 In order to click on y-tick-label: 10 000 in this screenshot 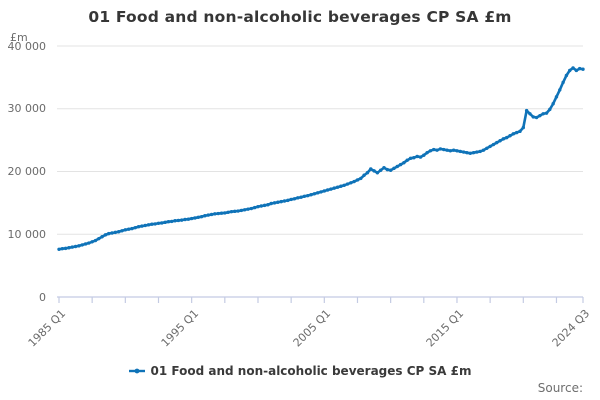, I will do `click(27, 234)`.